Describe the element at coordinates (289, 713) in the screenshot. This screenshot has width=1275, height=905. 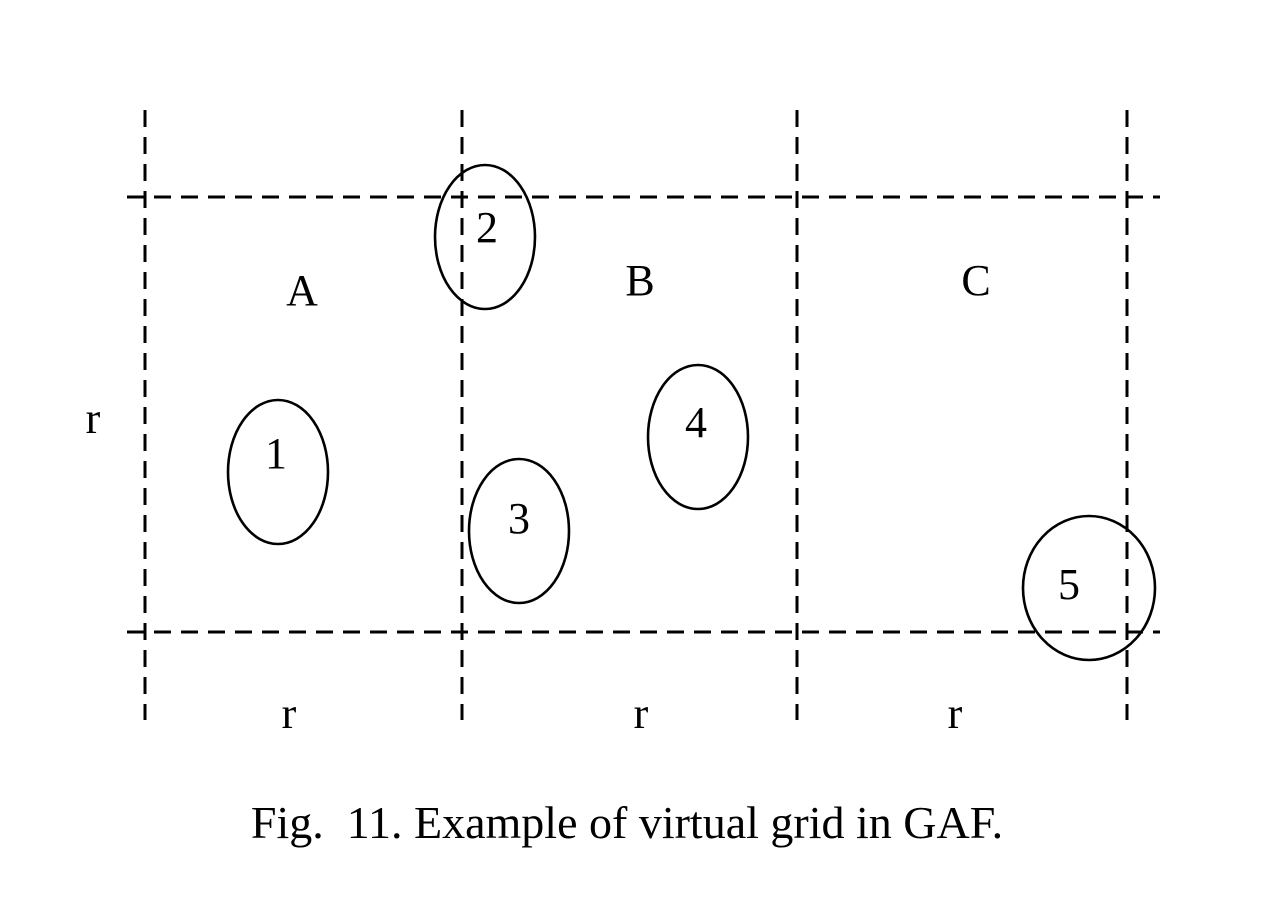
I see `bottom-dimension-label-1: r` at that location.